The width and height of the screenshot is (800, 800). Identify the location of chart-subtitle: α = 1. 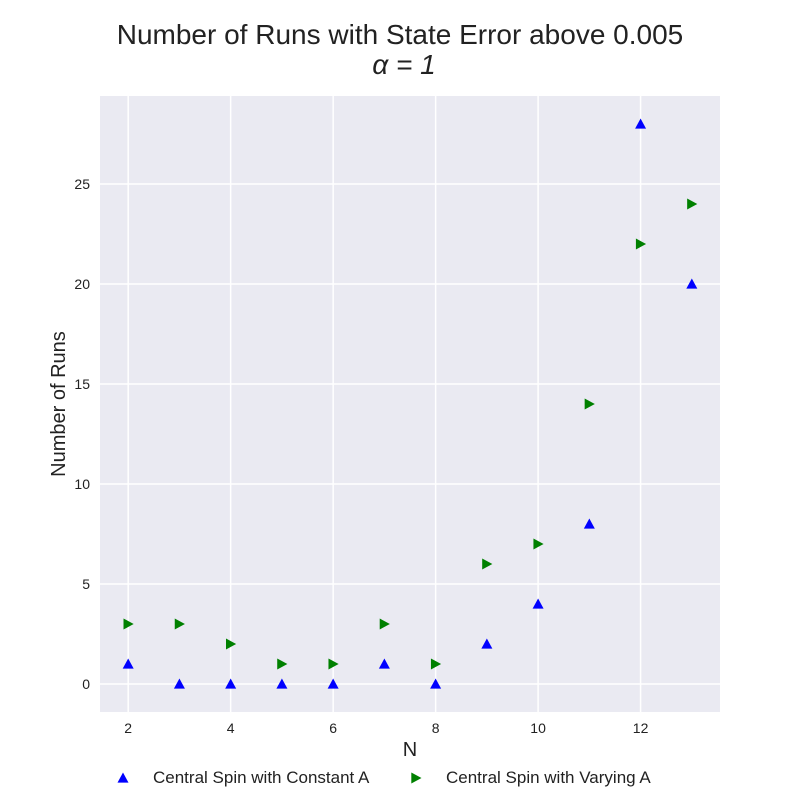
(403, 64).